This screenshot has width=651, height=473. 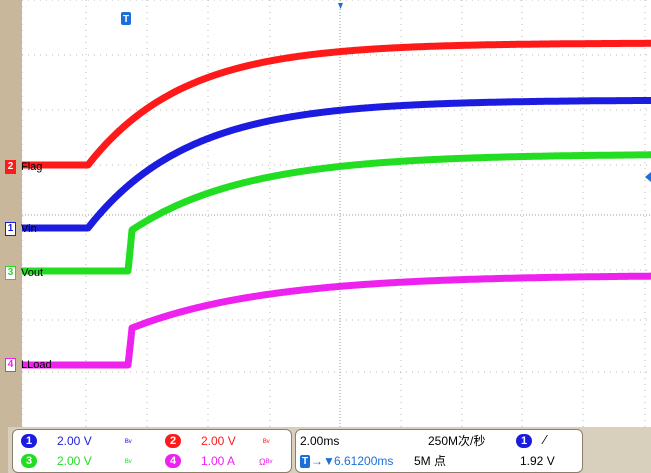 What do you see at coordinates (266, 462) in the screenshot?
I see `ch4-coupling: Ωᴮᵛ` at bounding box center [266, 462].